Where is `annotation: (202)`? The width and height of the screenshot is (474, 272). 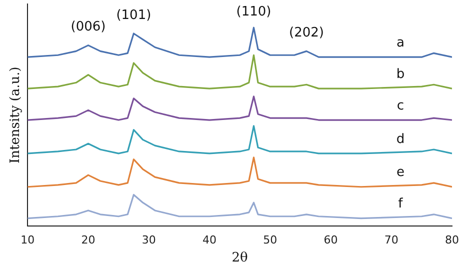
annotation: (202) is located at coordinates (306, 33).